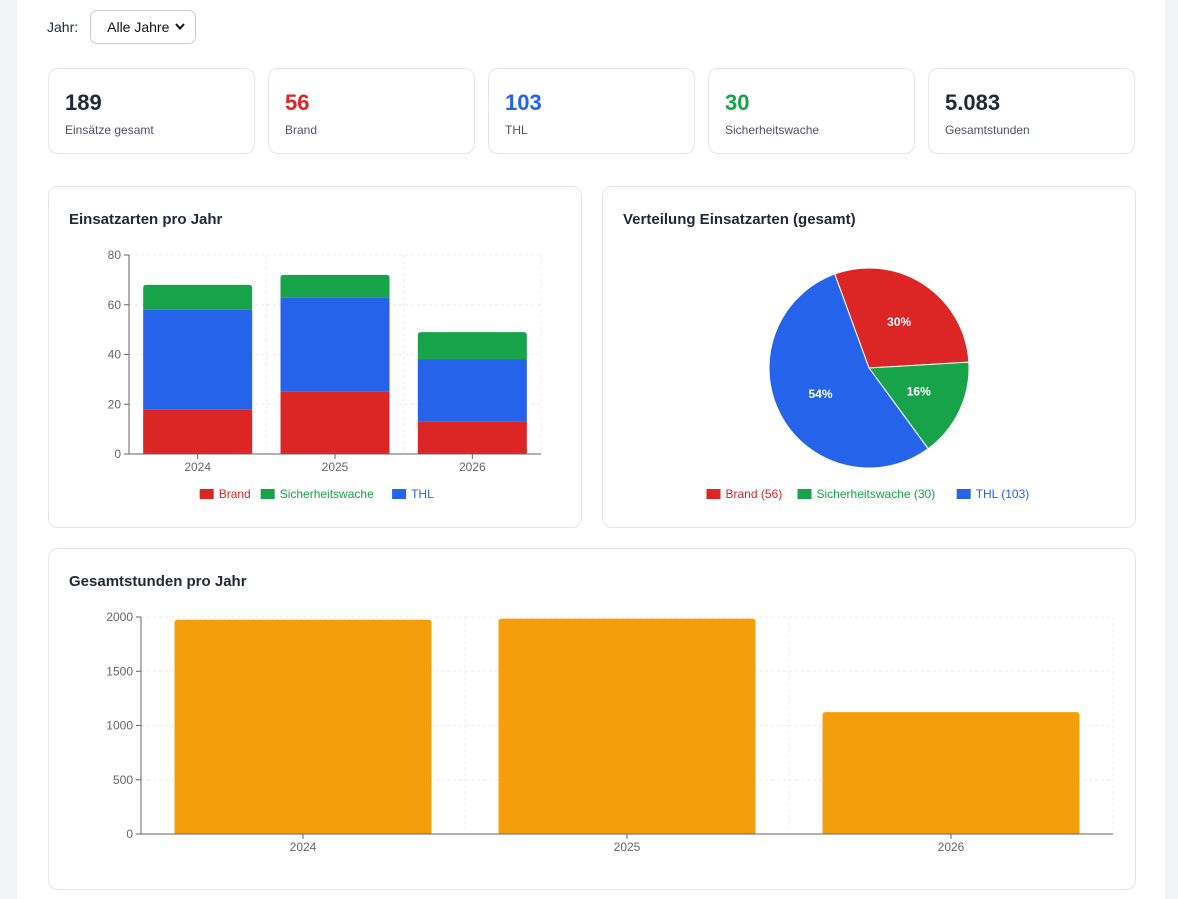 This screenshot has height=899, width=1178. I want to click on pie-percent-label: 16%, so click(919, 391).